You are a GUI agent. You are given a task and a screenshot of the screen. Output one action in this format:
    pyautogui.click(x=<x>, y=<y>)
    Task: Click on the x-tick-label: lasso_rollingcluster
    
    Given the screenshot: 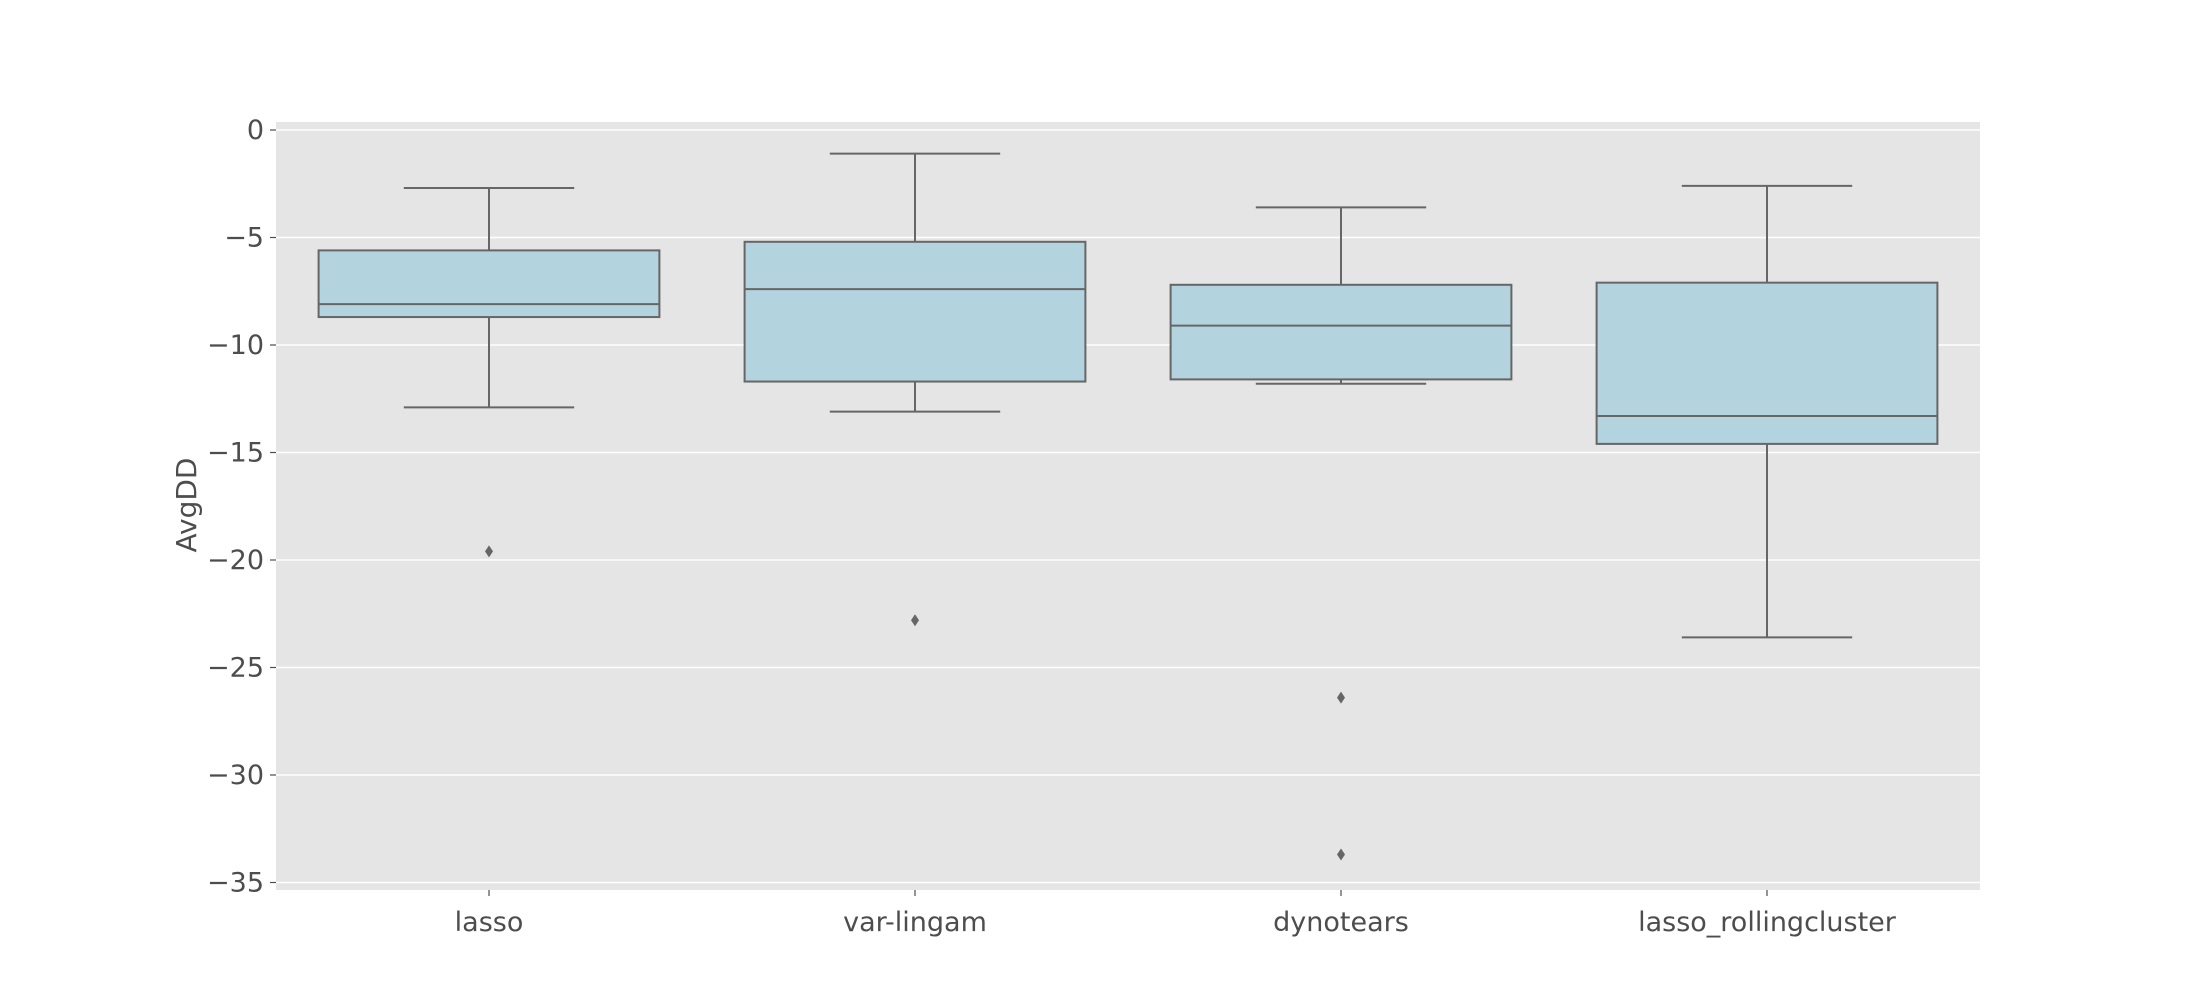 What is the action you would take?
    pyautogui.click(x=1767, y=922)
    